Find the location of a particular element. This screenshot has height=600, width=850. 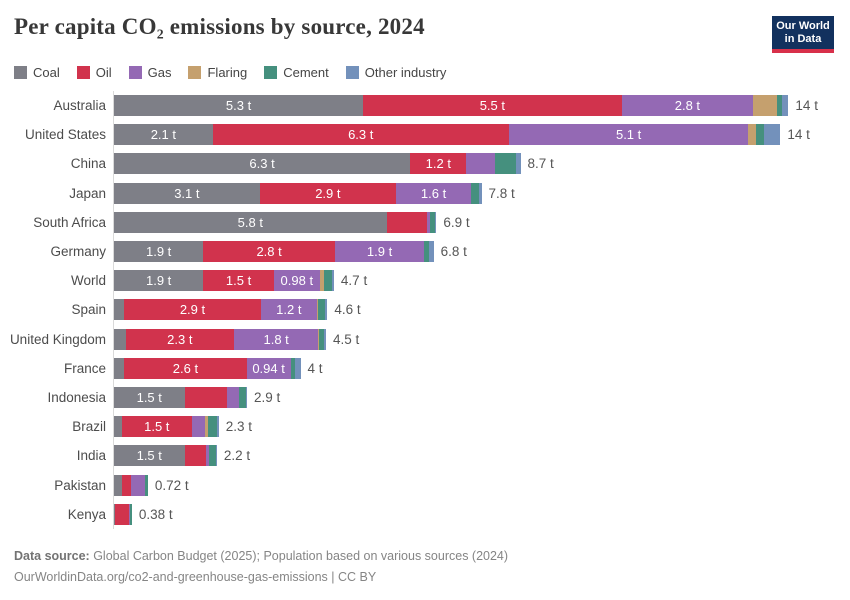

bar-track: 1.9 t 2.8 t 1.9 t 6.8 t is located at coordinates (290, 252).